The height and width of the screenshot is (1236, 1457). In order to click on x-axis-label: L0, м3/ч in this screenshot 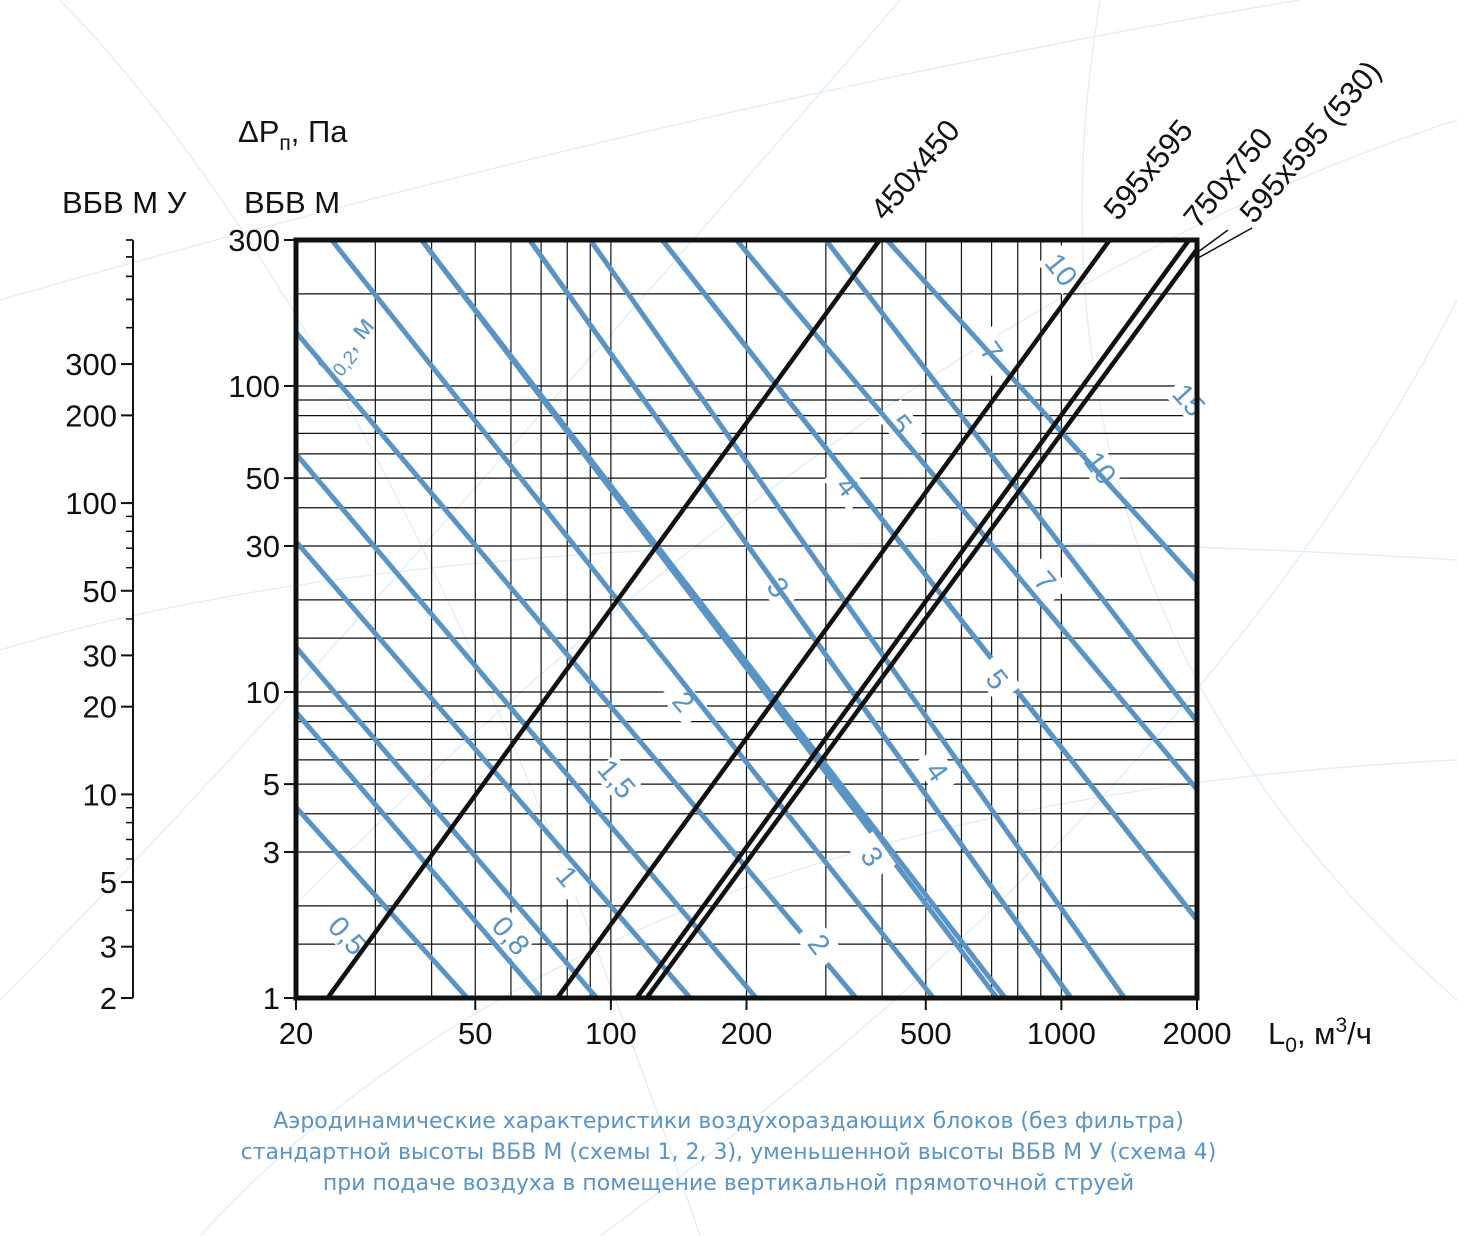, I will do `click(1320, 1035)`.